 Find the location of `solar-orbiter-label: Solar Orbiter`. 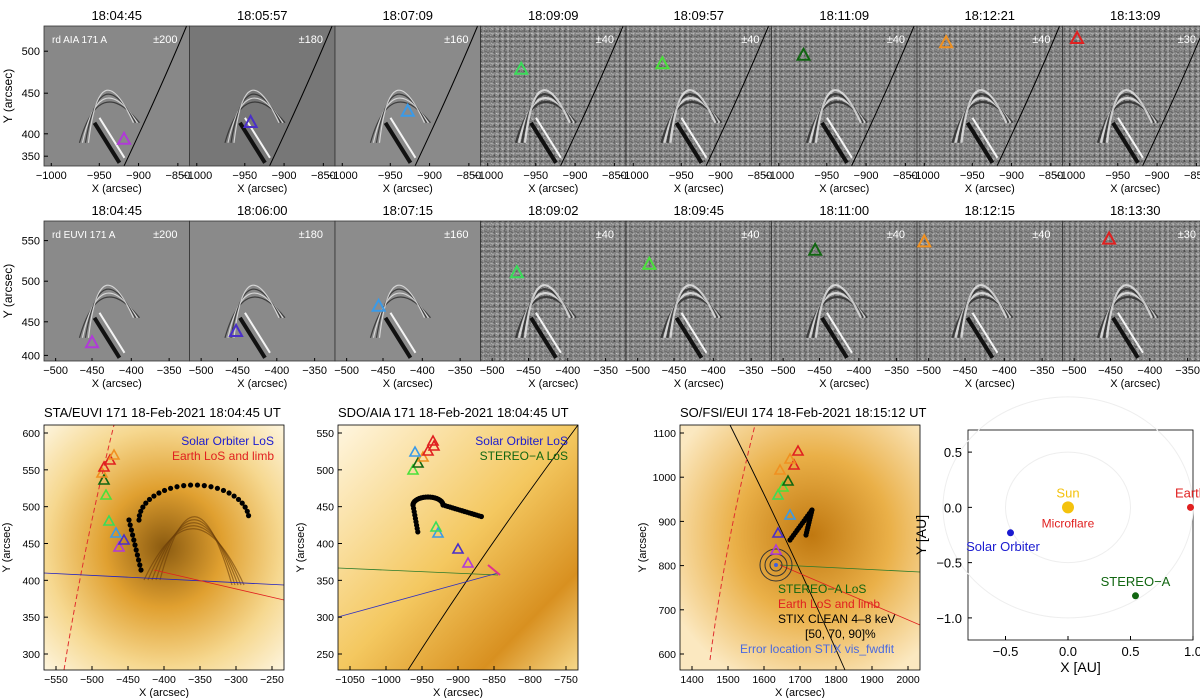

solar-orbiter-label: Solar Orbiter is located at coordinates (1003, 546).